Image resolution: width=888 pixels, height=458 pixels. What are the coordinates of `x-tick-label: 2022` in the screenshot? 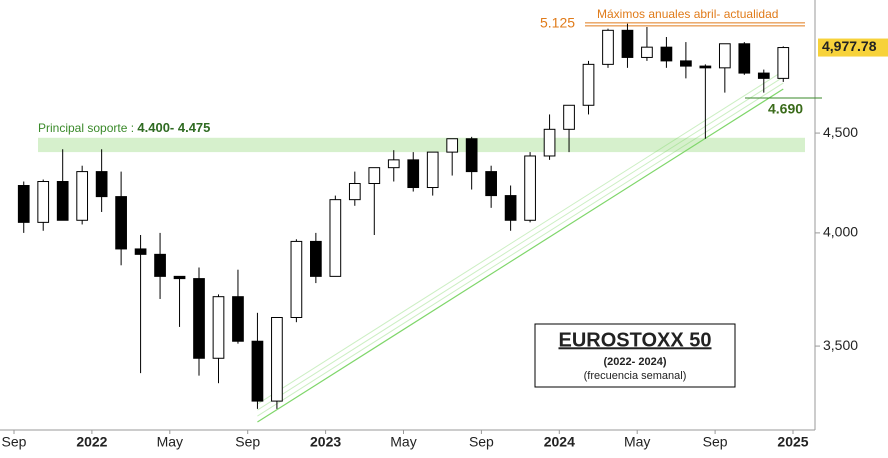 It's located at (91, 442).